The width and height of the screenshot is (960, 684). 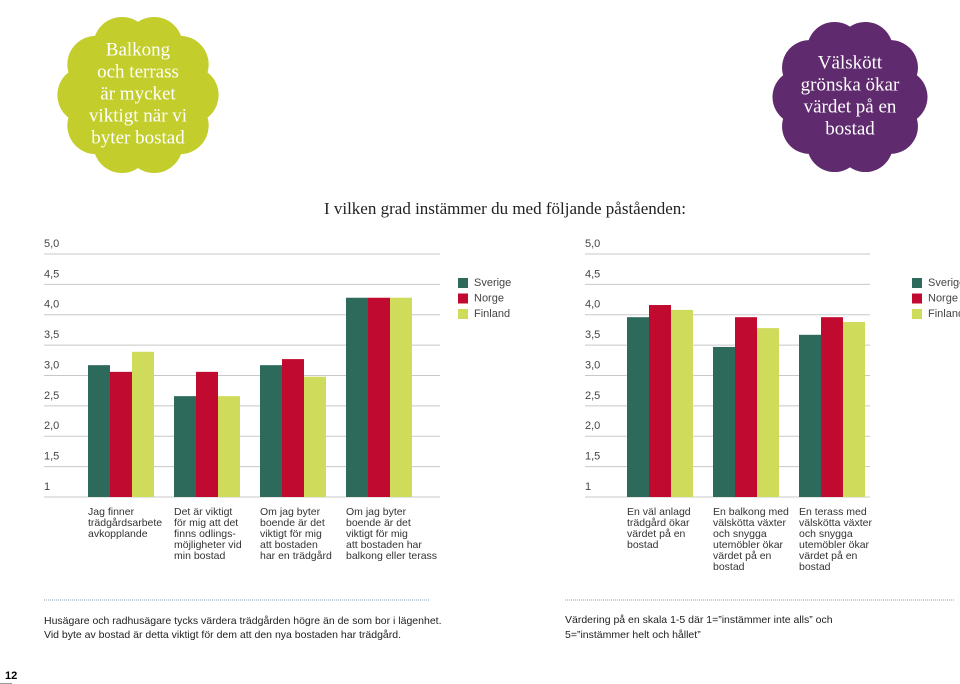 I want to click on page-number: 12, so click(x=11, y=676).